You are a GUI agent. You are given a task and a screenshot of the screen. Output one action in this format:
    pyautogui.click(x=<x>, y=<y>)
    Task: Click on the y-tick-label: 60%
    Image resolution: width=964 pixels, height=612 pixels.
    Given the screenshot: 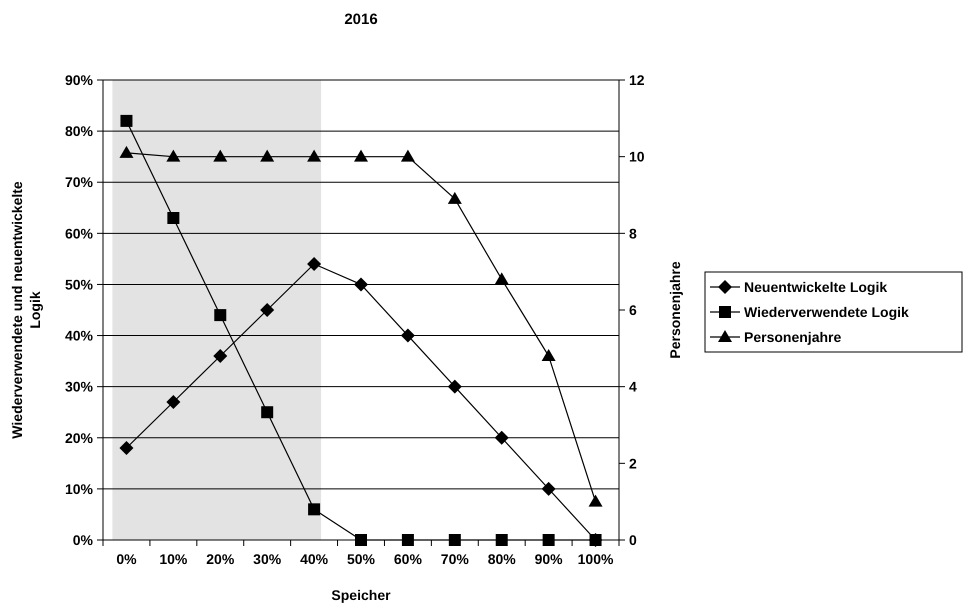 What is the action you would take?
    pyautogui.click(x=79, y=233)
    